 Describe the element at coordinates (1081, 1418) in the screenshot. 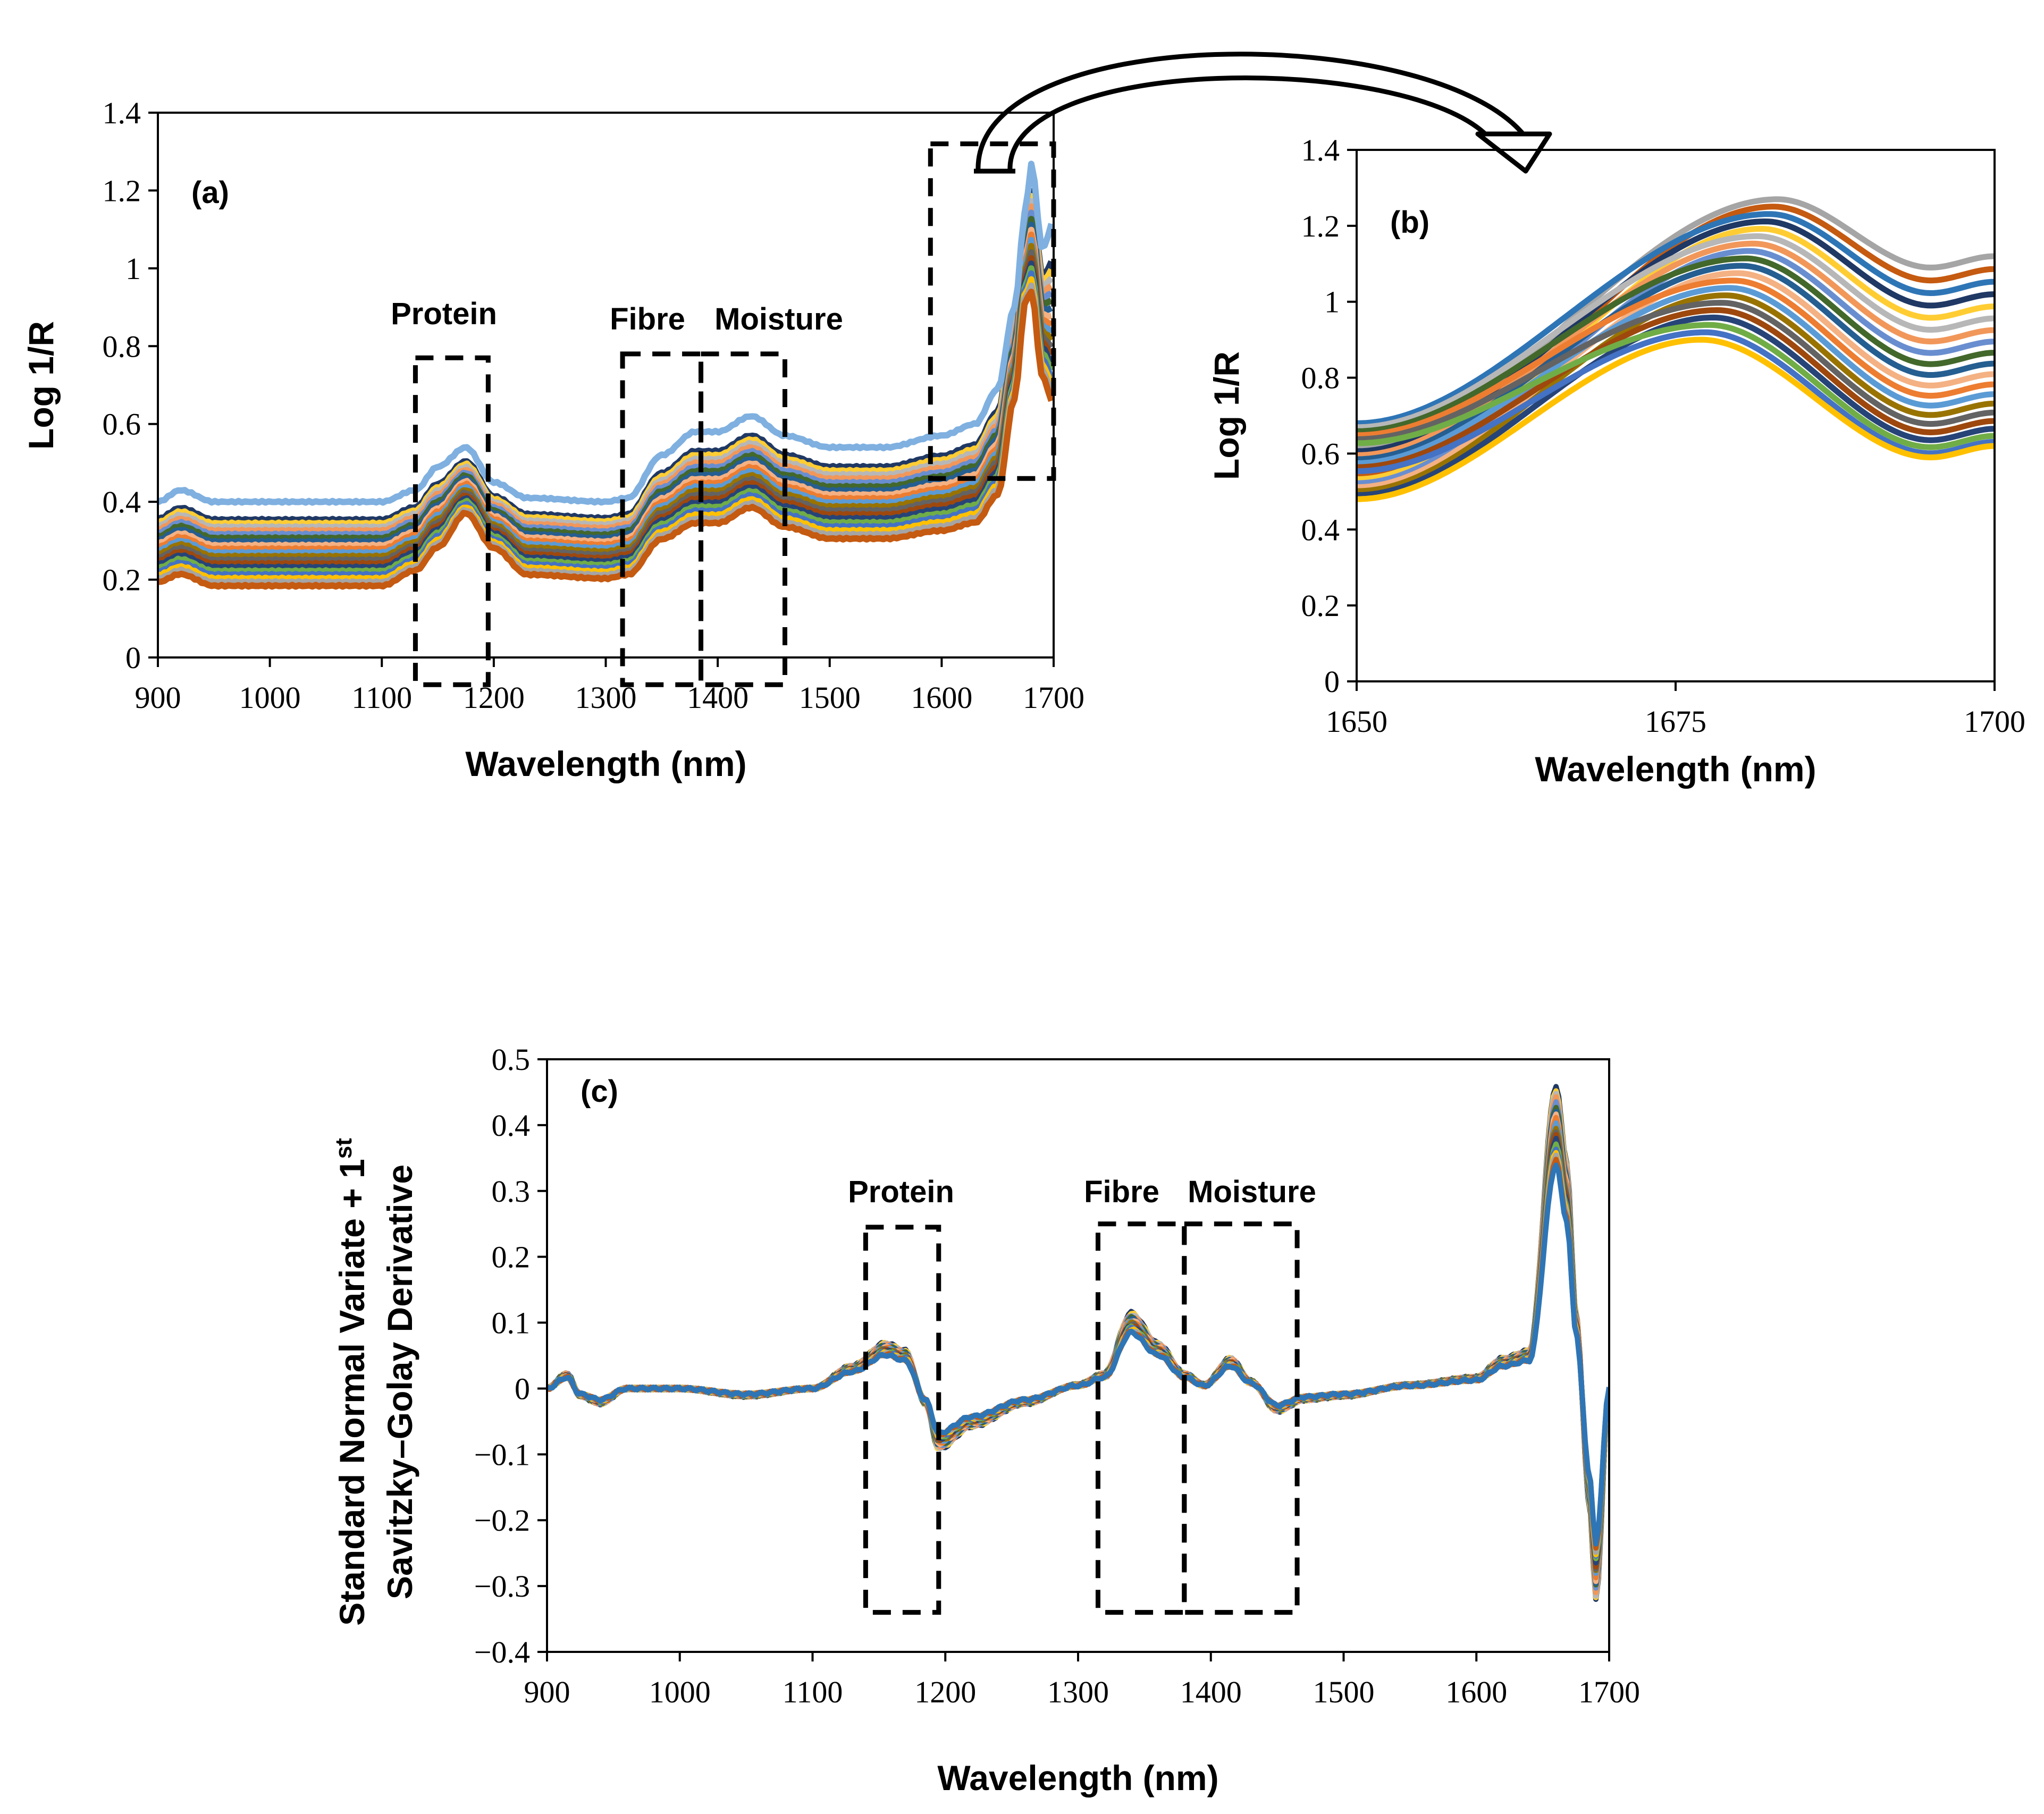

I see `annotation-boxes-c` at that location.